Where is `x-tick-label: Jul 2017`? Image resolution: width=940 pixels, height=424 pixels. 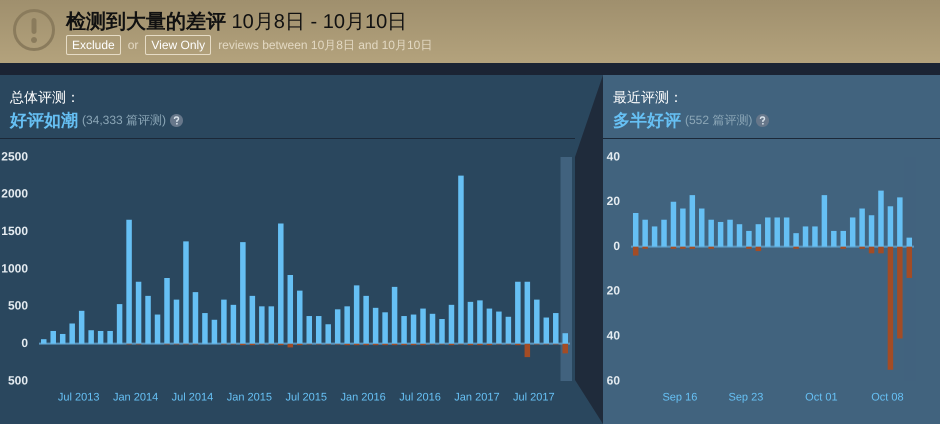
x-tick-label: Jul 2017 is located at coordinates (534, 398).